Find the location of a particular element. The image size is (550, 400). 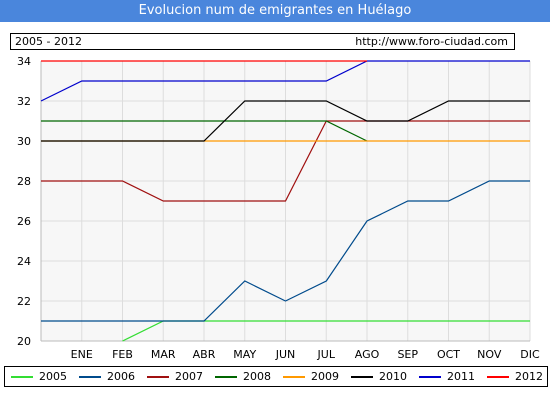

y-tick-label: 34 is located at coordinates (24, 61).